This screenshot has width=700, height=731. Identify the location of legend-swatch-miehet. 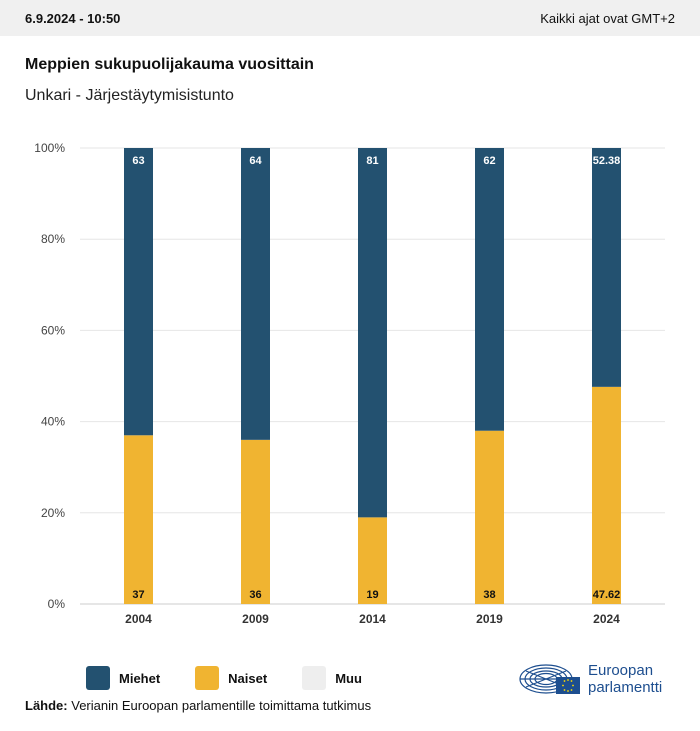
(98, 678).